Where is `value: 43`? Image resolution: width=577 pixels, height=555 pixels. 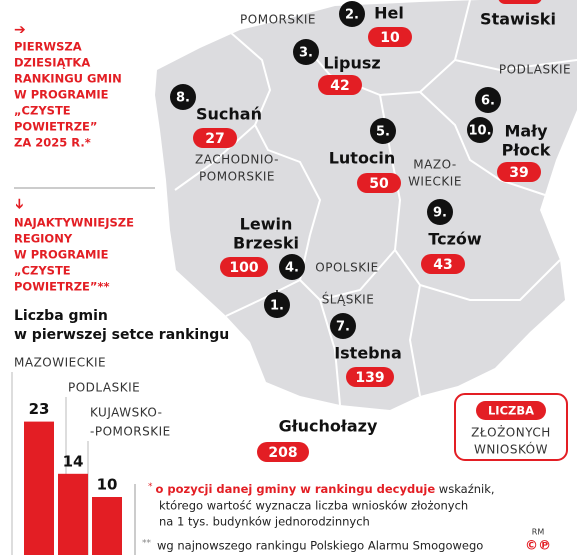
value: 43 is located at coordinates (442, 265).